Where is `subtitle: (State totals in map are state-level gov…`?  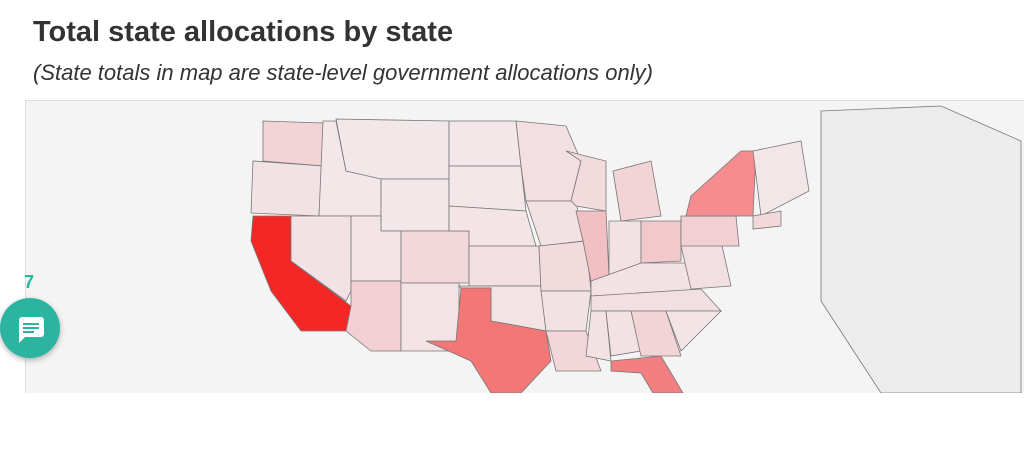
subtitle: (State totals in map are state-level gov… is located at coordinates (343, 72).